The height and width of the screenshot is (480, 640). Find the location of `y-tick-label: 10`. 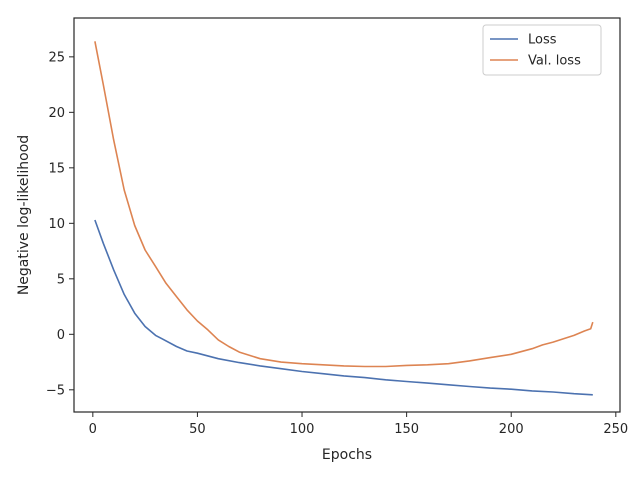

y-tick-label: 10 is located at coordinates (56, 224).